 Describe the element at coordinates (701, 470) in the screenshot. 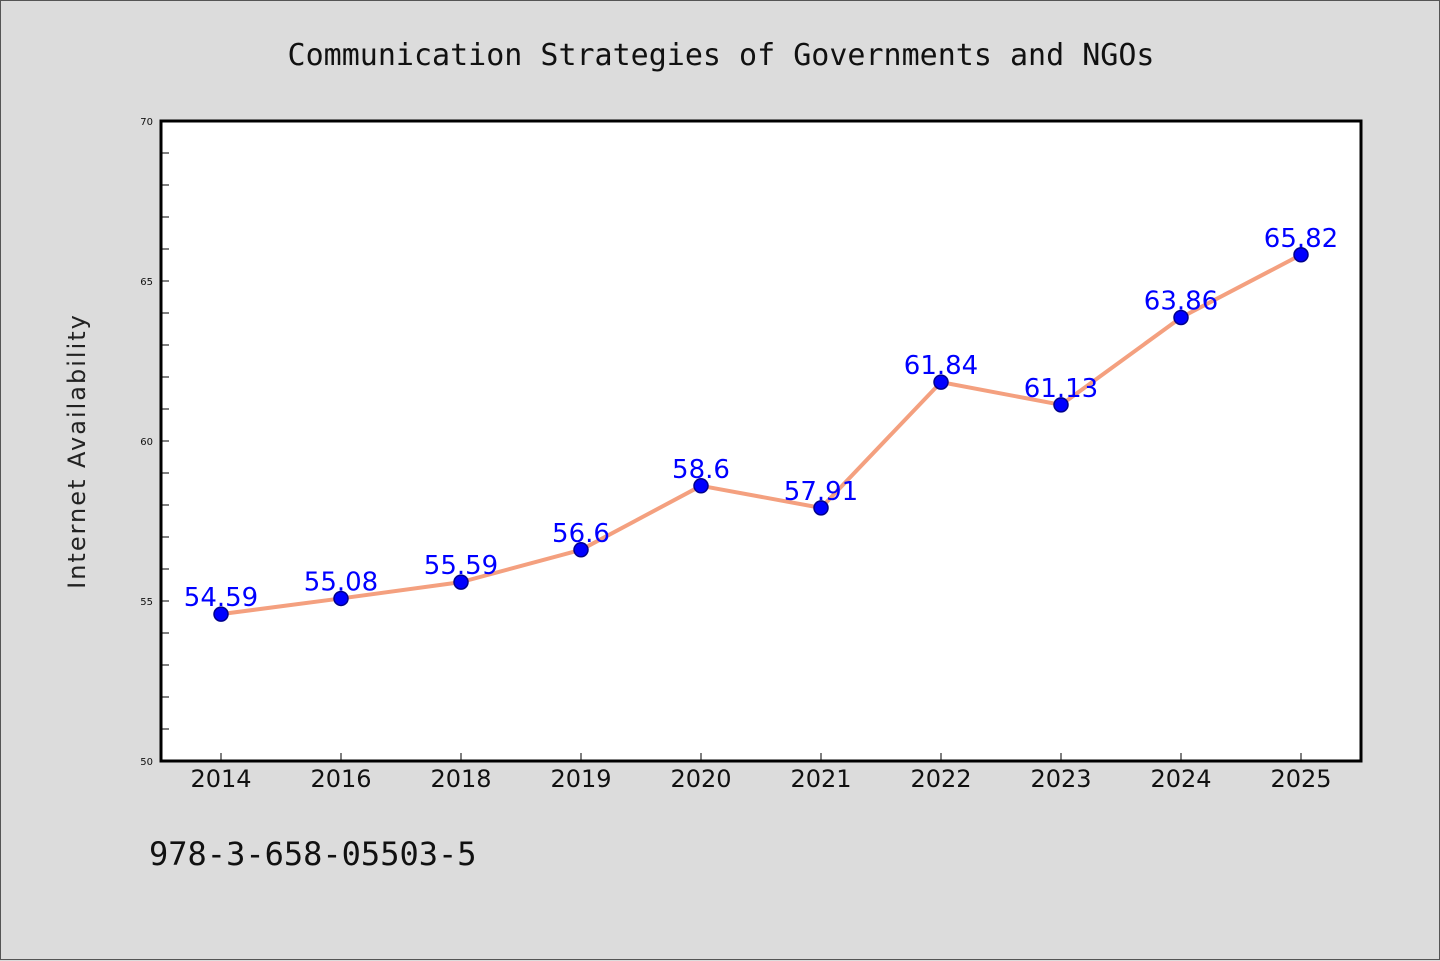

I see `data-label: 58.6` at that location.